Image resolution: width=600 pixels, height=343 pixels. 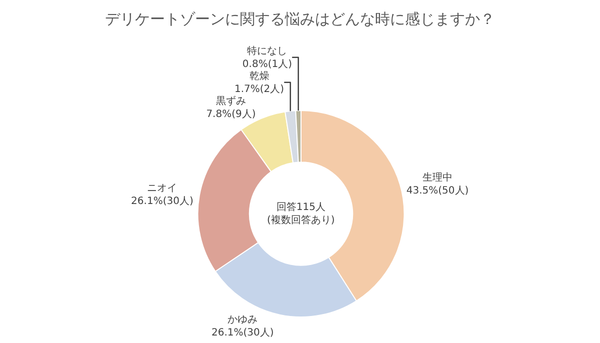 I want to click on slice-label: かゆみ, so click(x=243, y=320).